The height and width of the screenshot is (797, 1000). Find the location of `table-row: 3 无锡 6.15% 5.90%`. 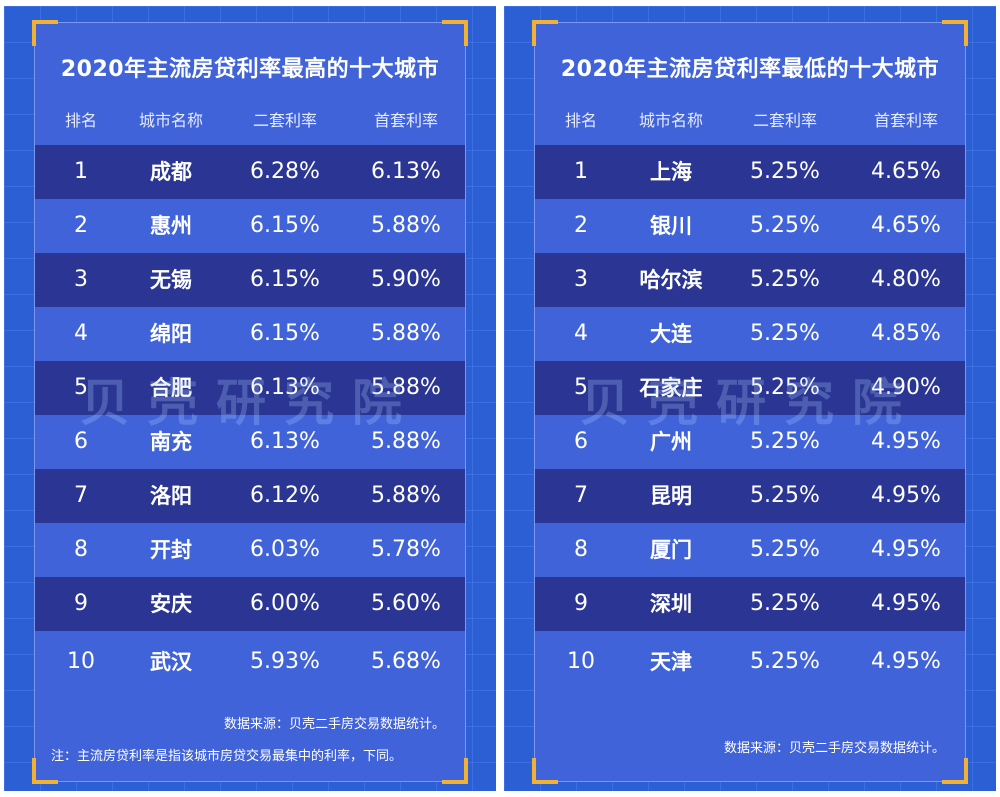

table-row: 3 无锡 6.15% 5.90% is located at coordinates (250, 280).